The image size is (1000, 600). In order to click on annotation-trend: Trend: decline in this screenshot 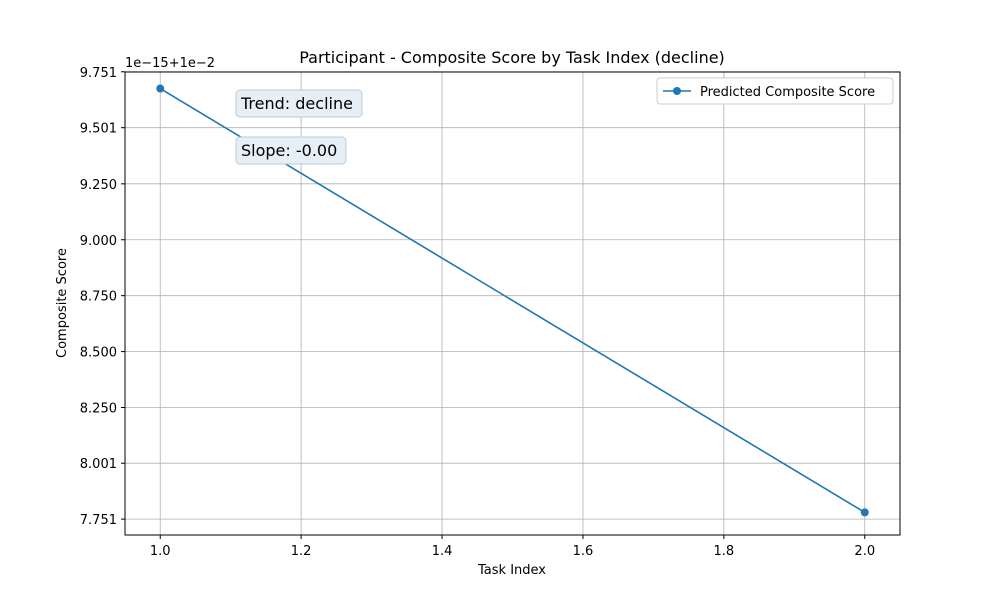, I will do `click(299, 103)`.